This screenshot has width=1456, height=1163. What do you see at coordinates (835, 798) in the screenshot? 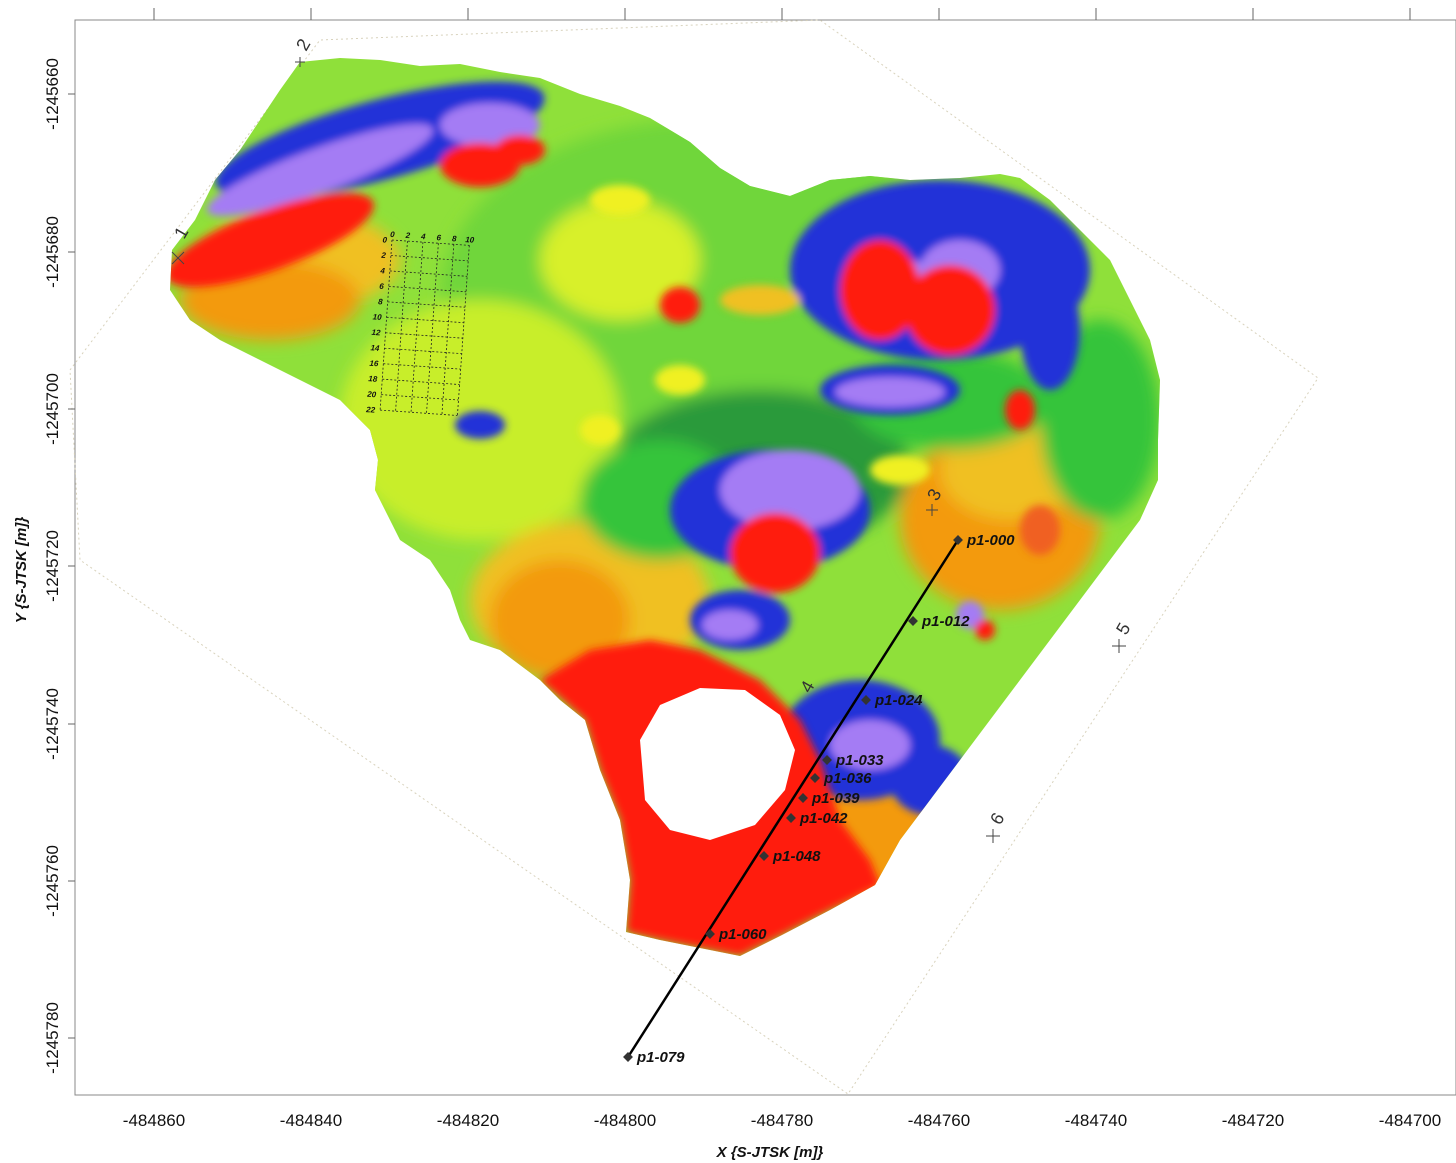
I see `station-label: p1-039` at bounding box center [835, 798].